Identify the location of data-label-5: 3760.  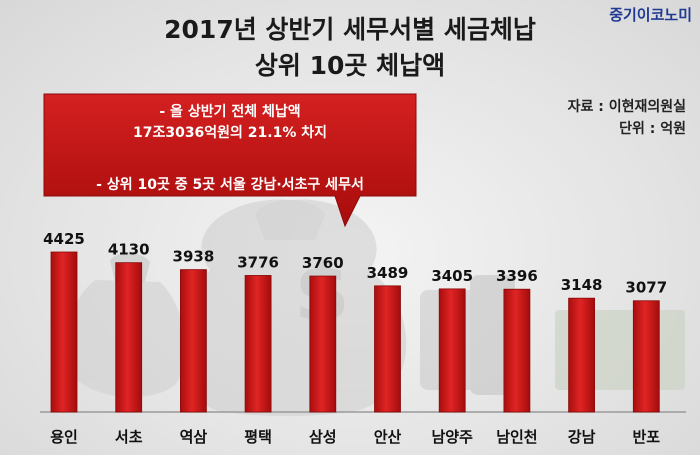
(323, 263).